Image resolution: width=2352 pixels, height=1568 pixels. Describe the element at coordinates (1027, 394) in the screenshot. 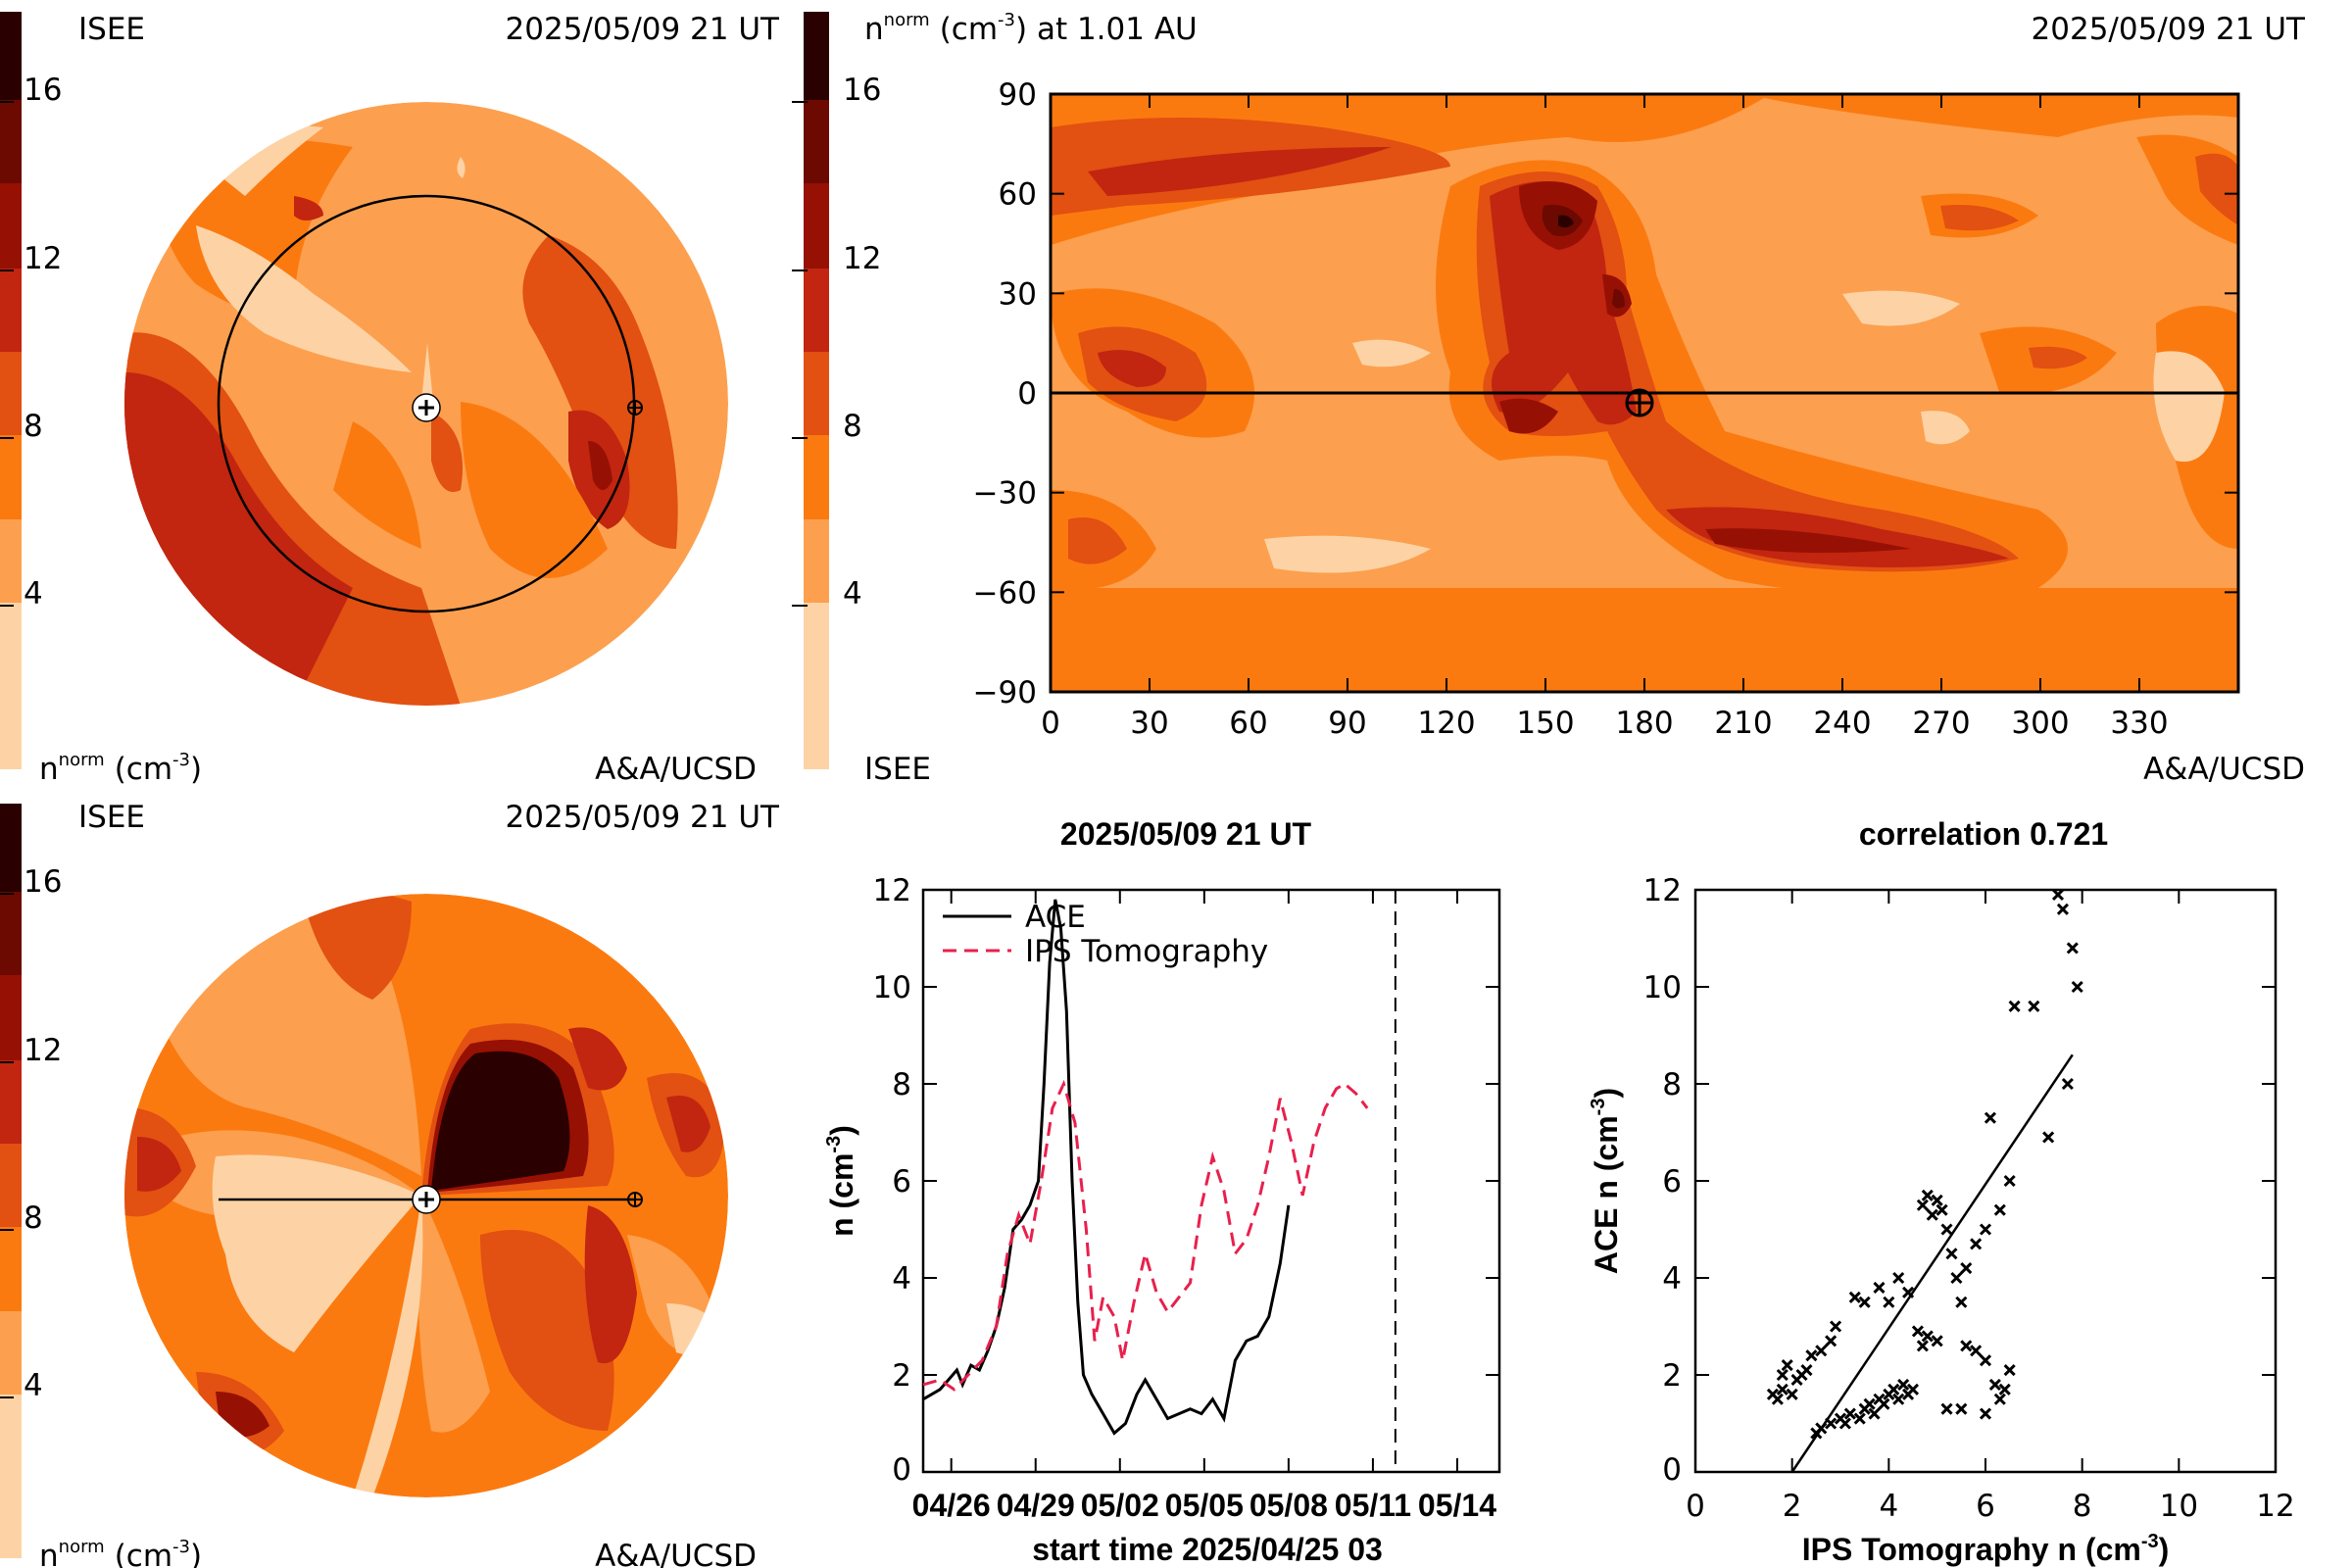

I see `map-ytick-label: 0` at that location.